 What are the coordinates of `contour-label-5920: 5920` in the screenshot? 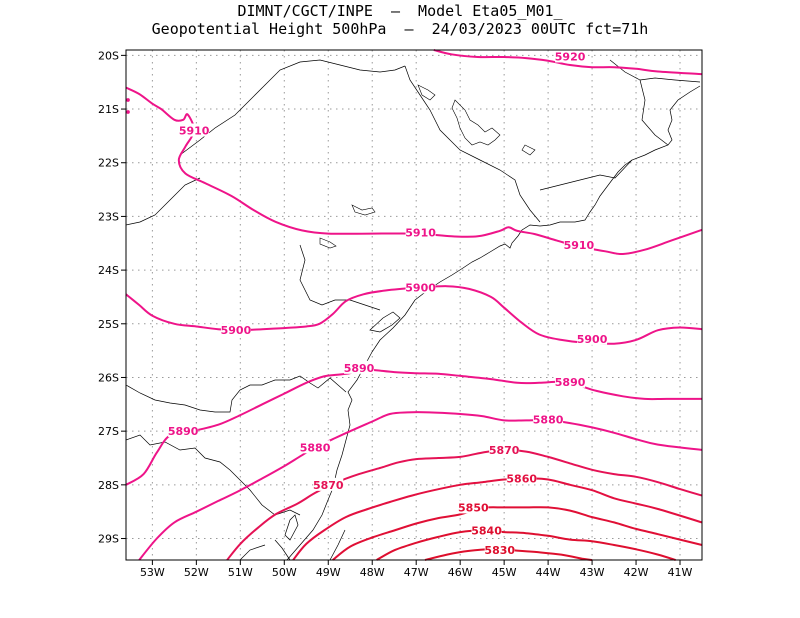 It's located at (570, 56).